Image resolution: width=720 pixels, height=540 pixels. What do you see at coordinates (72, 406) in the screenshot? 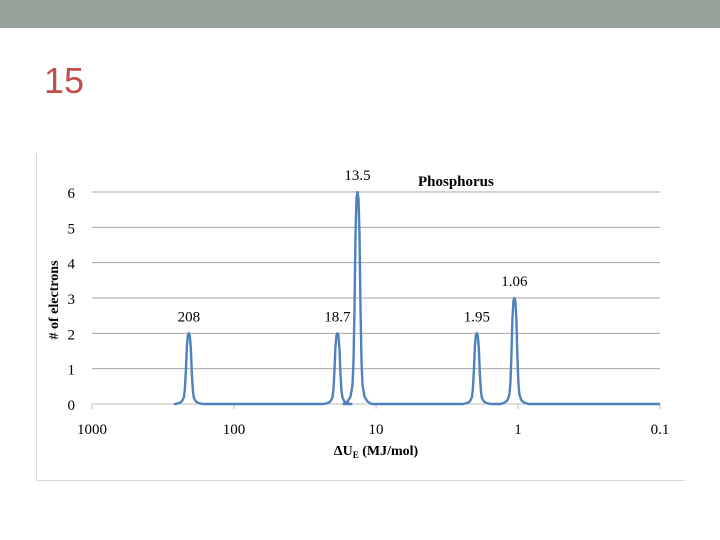
I see `y-tick-label: 0` at bounding box center [72, 406].